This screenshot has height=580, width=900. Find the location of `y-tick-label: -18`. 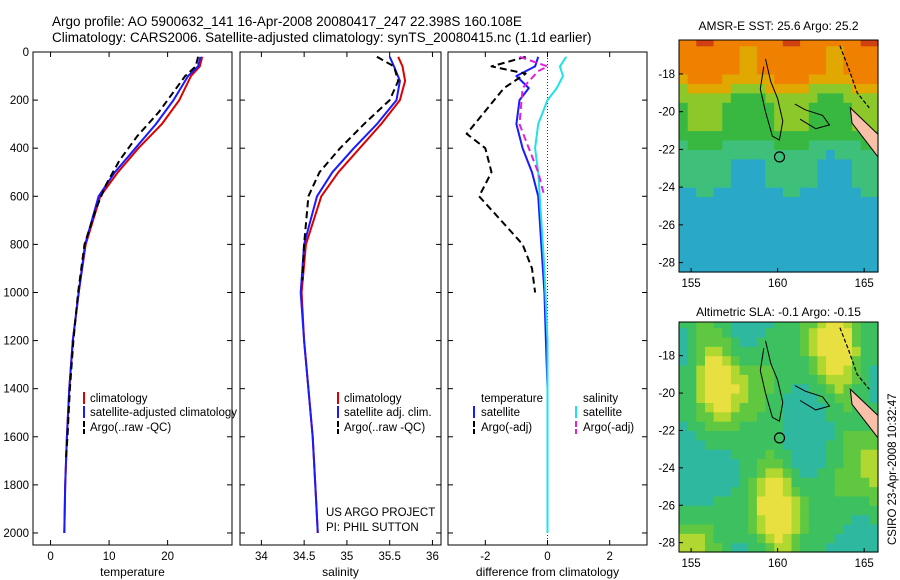

y-tick-label: -18 is located at coordinates (666, 357).